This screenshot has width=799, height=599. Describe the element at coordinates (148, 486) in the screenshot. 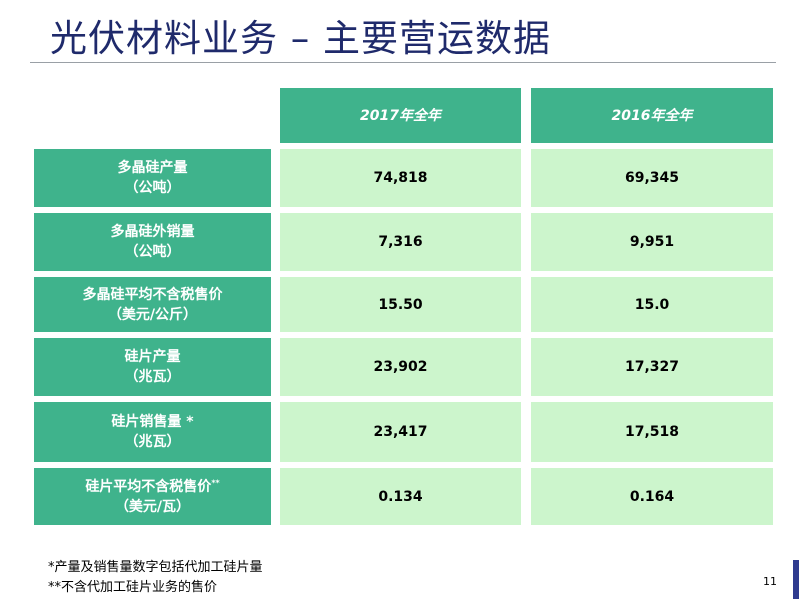

I see `row-label: 硅片平均不含税售价` at that location.